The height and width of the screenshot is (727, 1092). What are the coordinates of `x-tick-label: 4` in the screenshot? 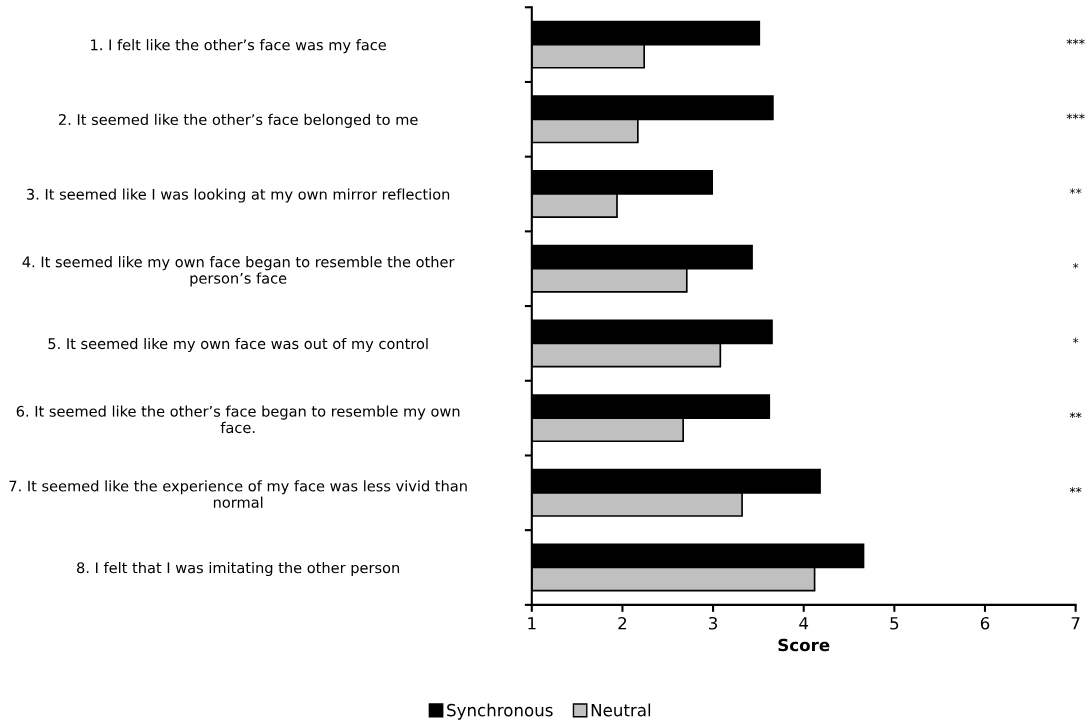 It's located at (804, 623).